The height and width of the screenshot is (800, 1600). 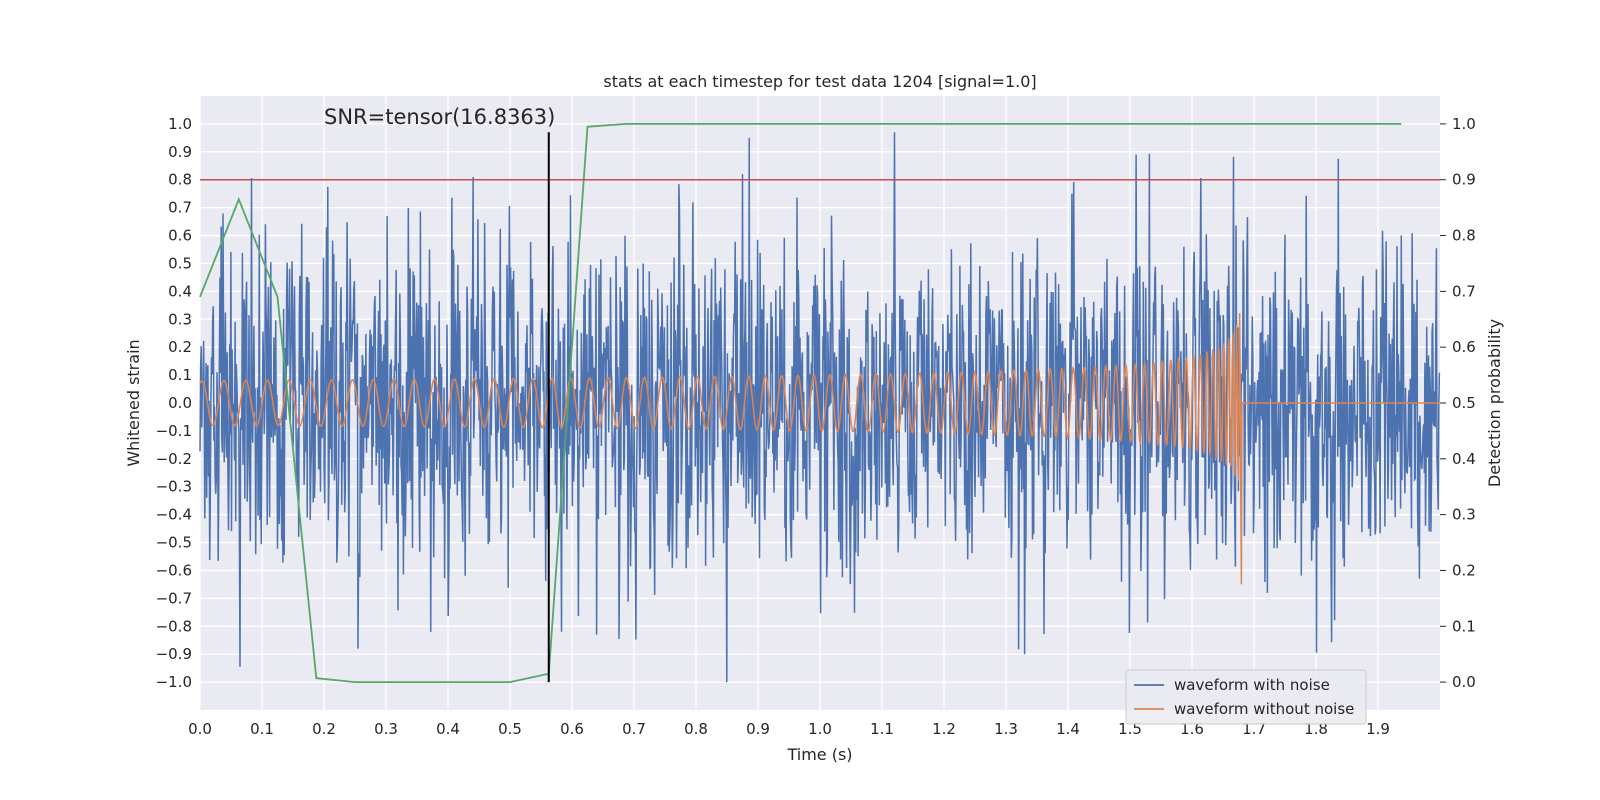 I want to click on x-tick-label: 0.7, so click(x=634, y=729).